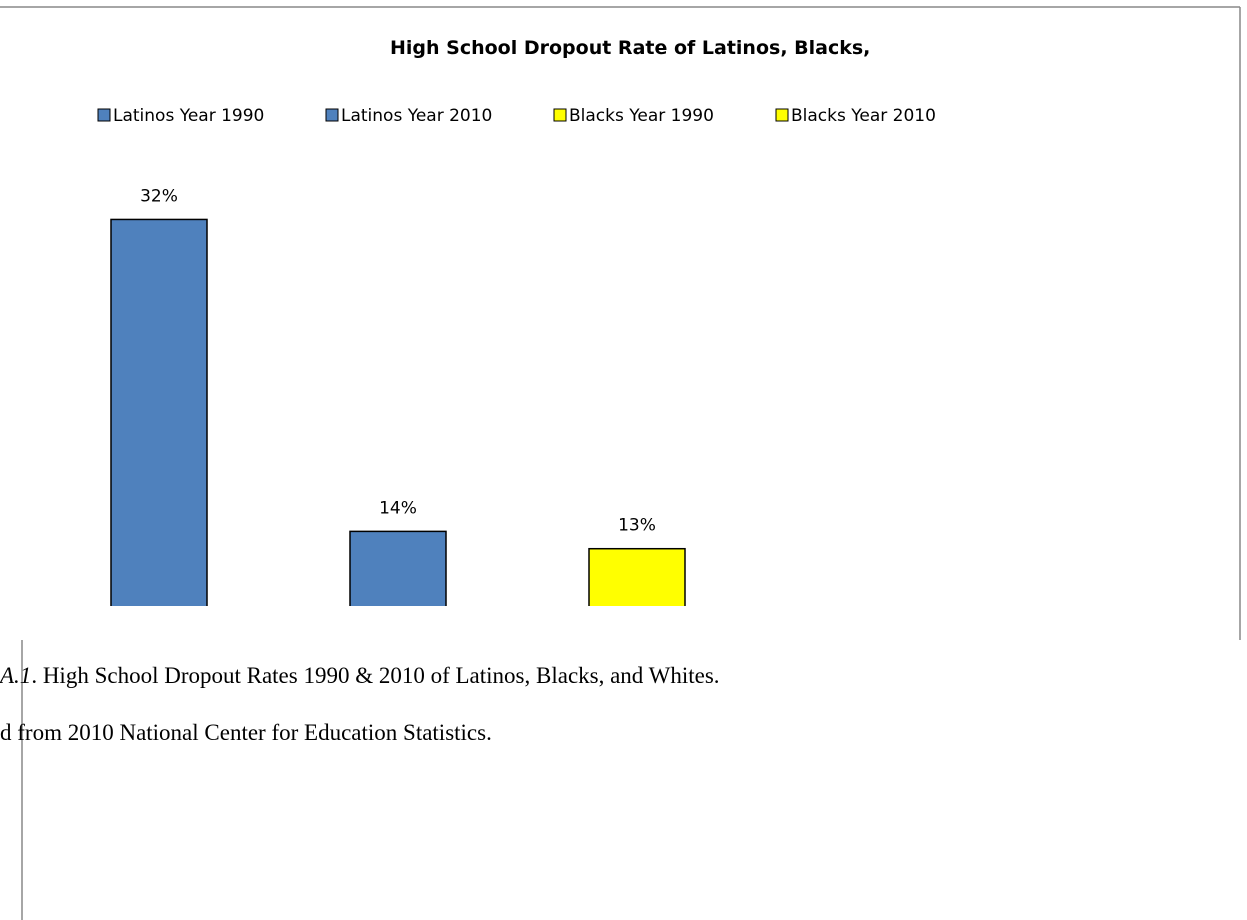  Describe the element at coordinates (641, 116) in the screenshot. I see `legend-label: Blacks Year 1990` at that location.